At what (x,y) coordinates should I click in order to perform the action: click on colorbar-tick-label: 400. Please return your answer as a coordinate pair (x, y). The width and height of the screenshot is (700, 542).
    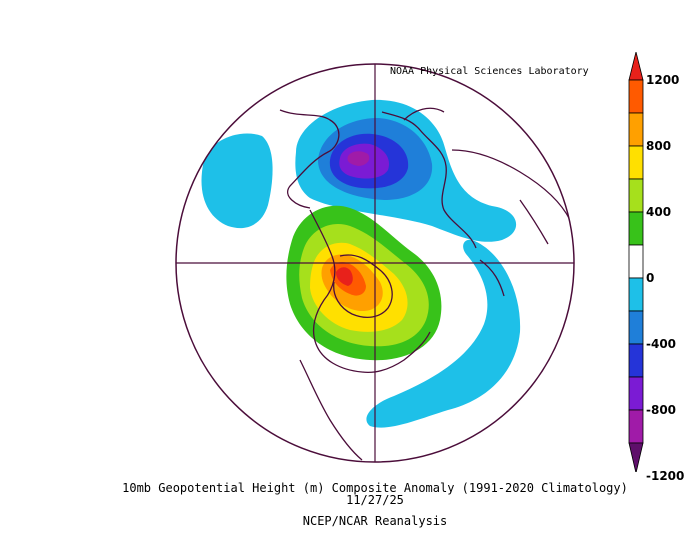
    Looking at the image, I should click on (659, 212).